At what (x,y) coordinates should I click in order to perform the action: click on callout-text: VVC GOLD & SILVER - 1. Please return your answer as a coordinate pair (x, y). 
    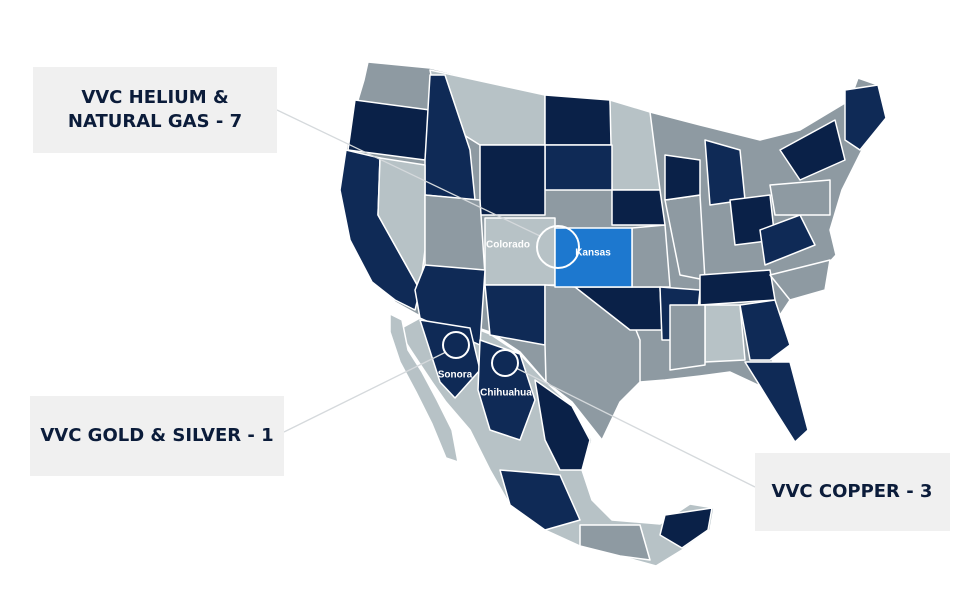
    Looking at the image, I should click on (156, 435).